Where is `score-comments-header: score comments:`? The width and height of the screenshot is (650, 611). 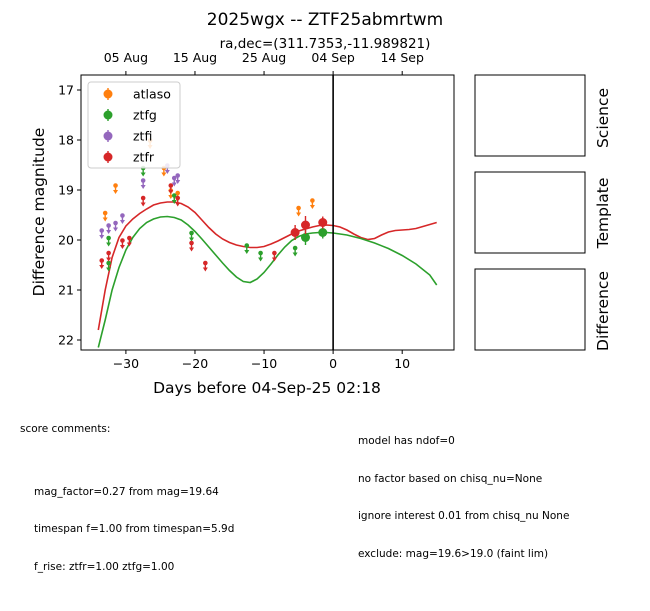 score-comments-header: score comments: is located at coordinates (65, 429).